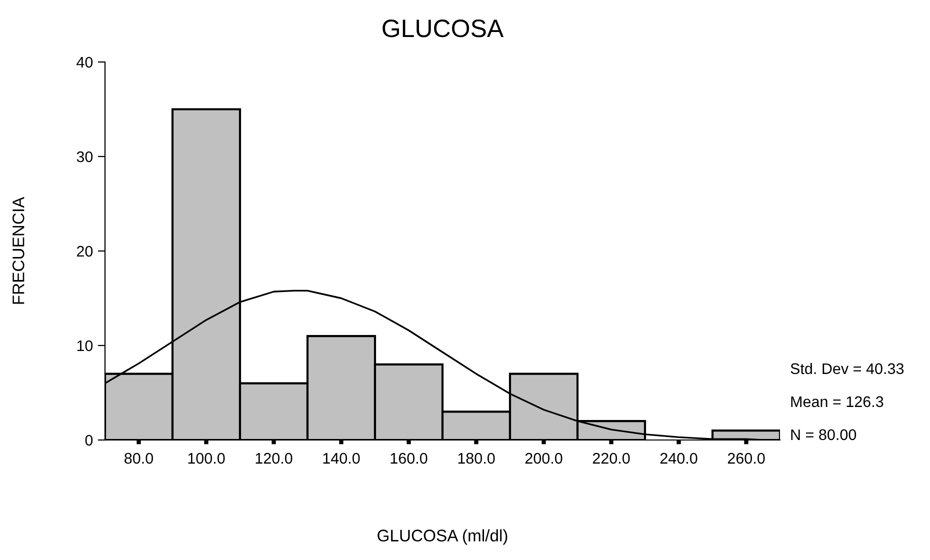 The image size is (930, 560). I want to click on x-tick-label: 220.0, so click(611, 458).